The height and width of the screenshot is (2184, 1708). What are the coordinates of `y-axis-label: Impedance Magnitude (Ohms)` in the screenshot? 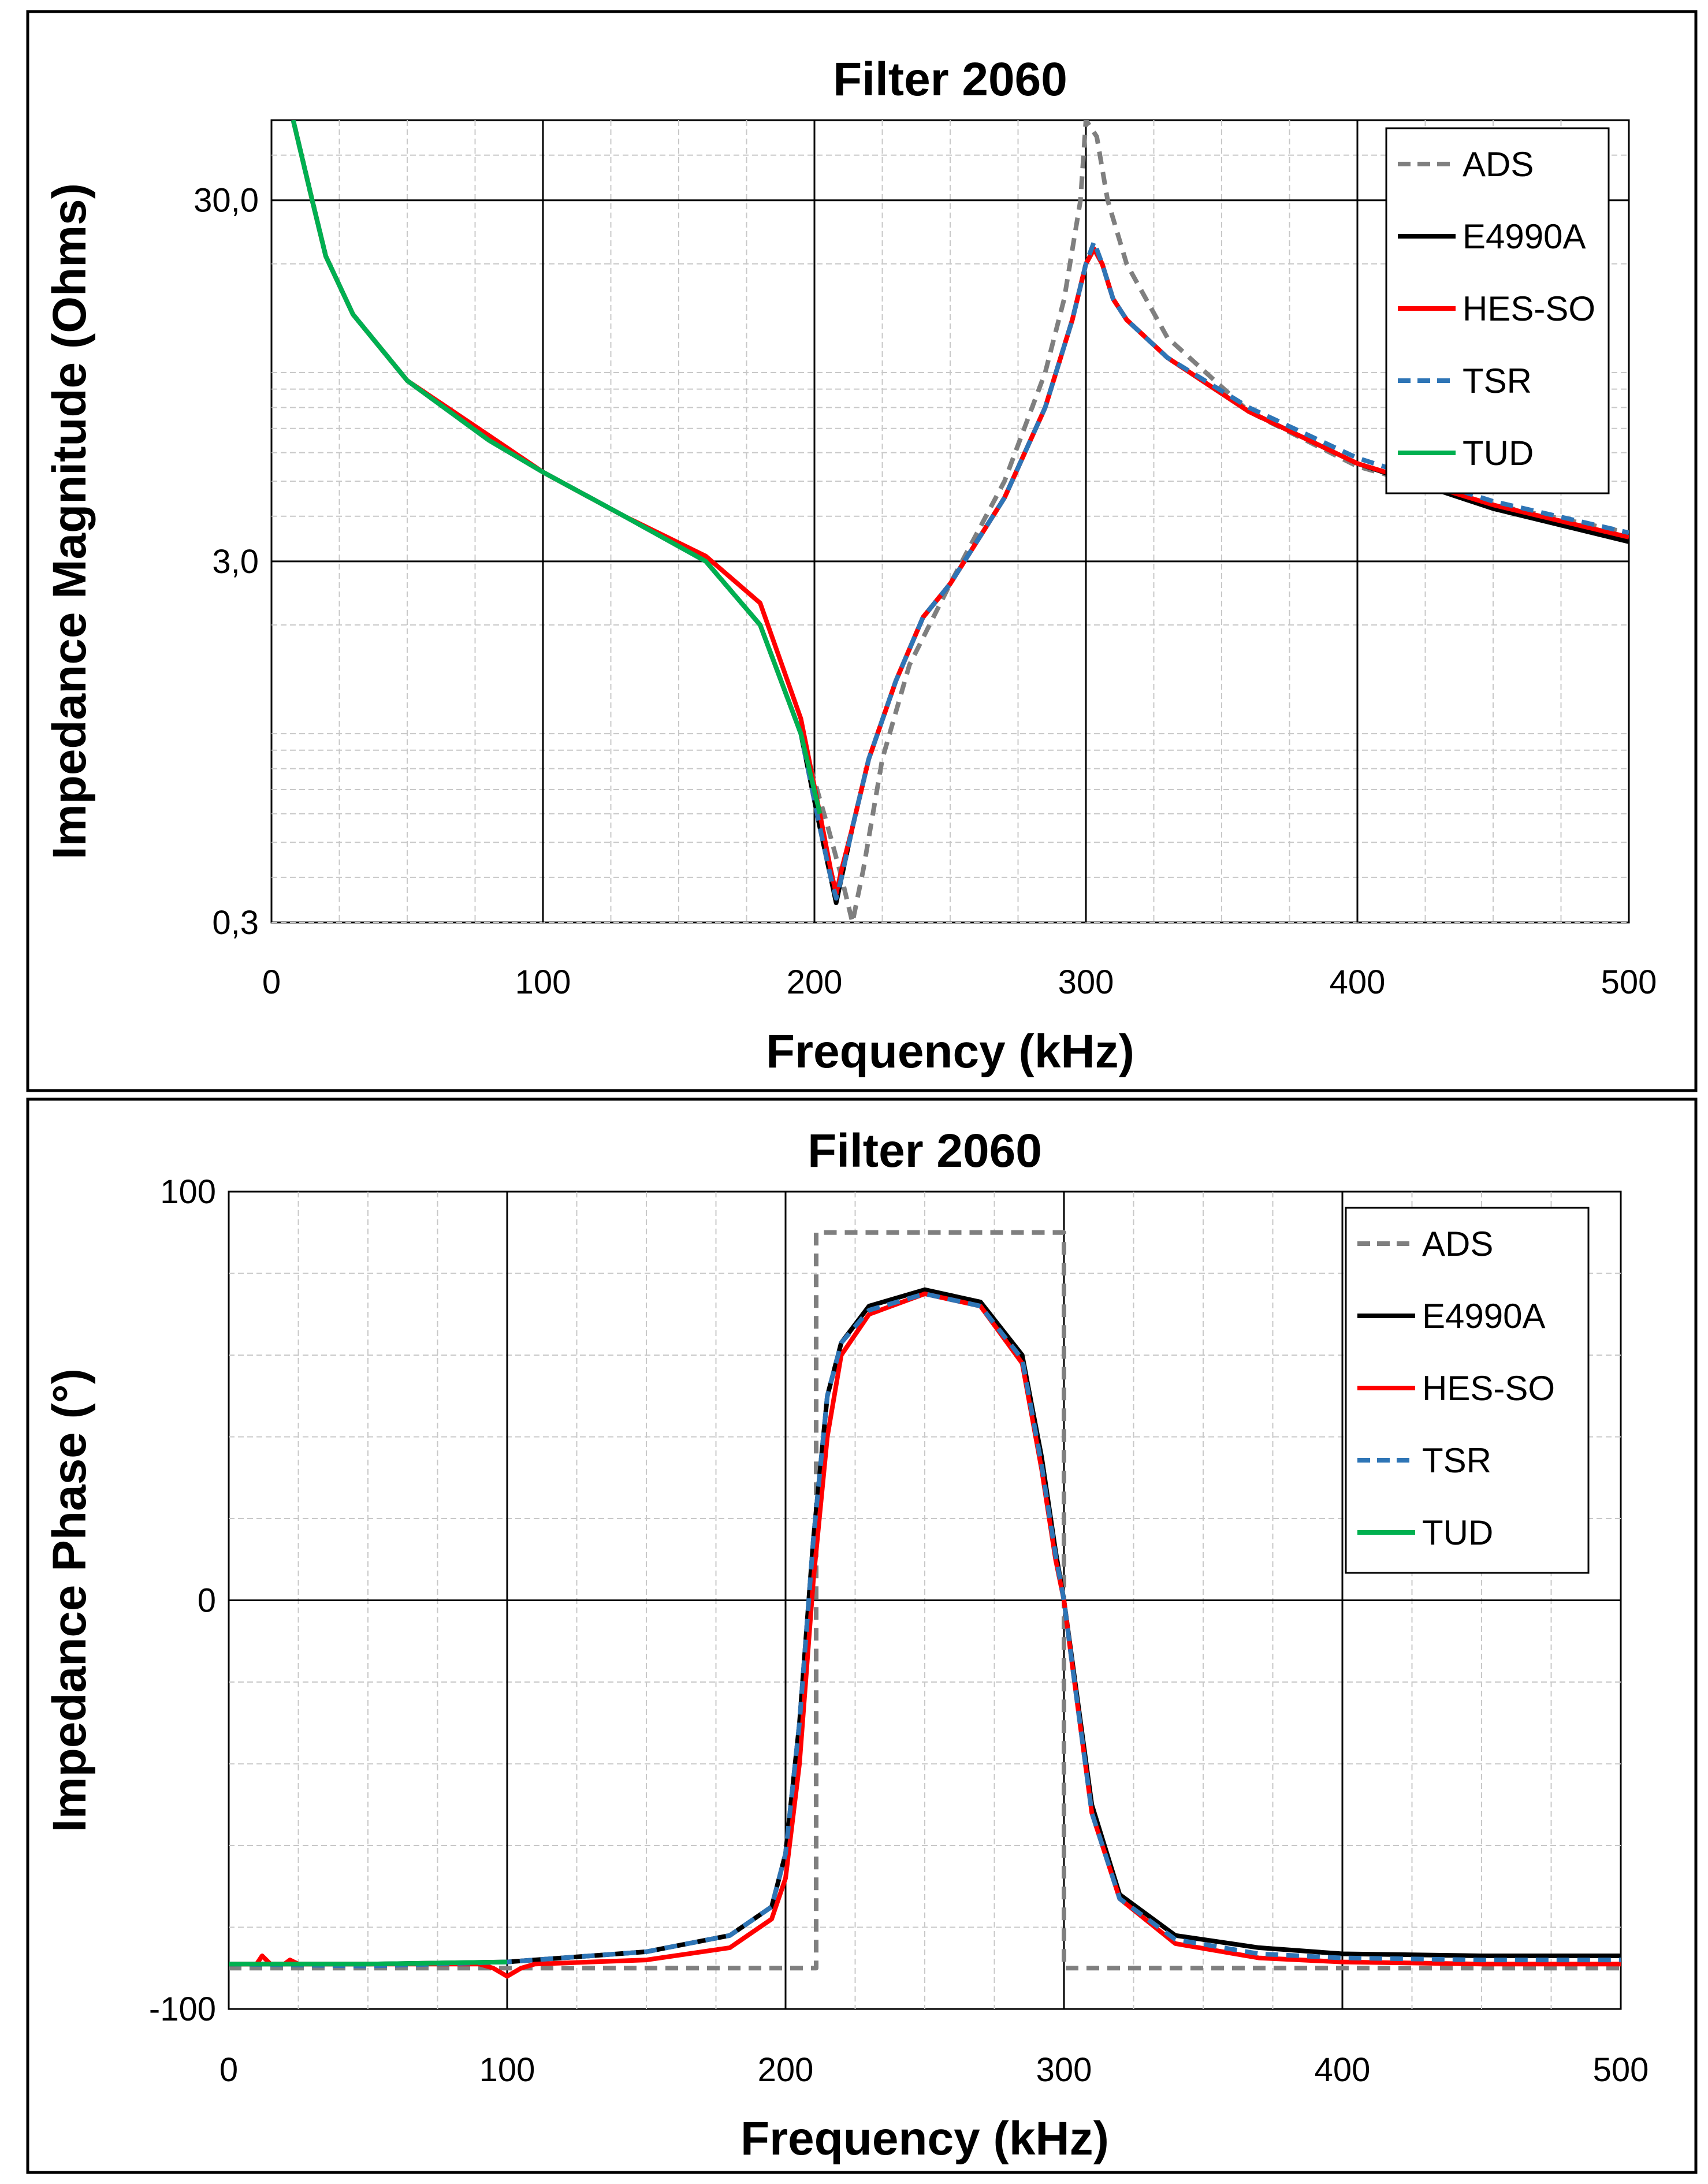 It's located at (69, 521).